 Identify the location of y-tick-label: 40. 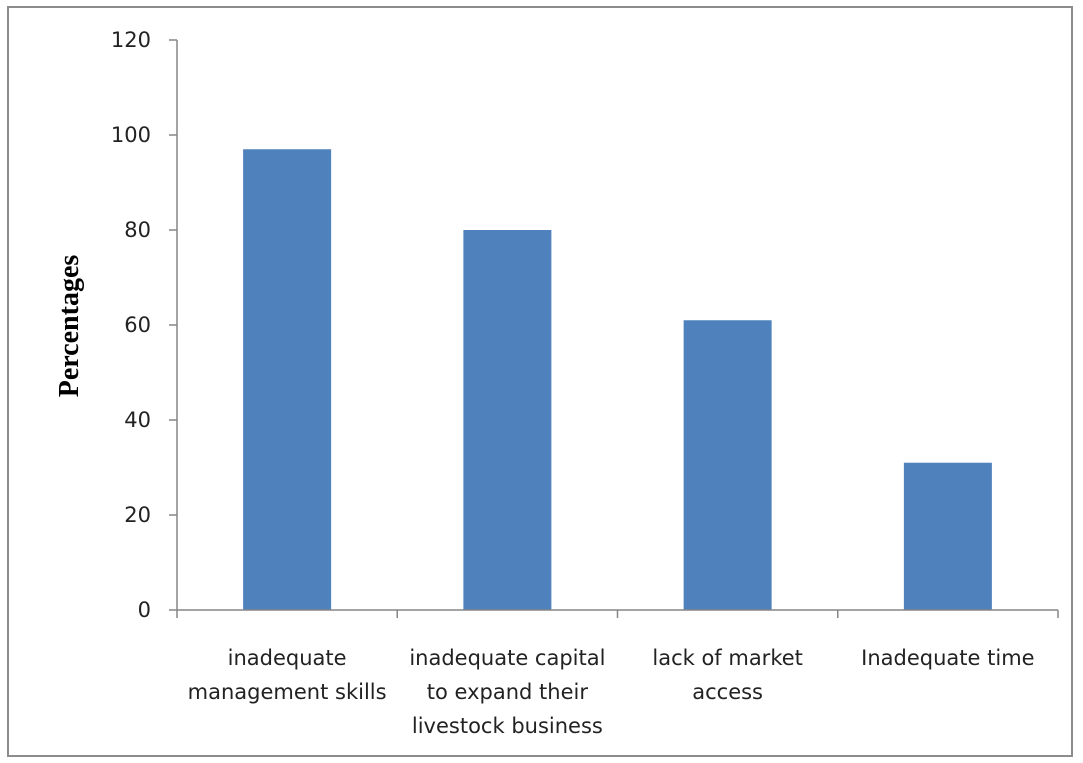
(137, 420).